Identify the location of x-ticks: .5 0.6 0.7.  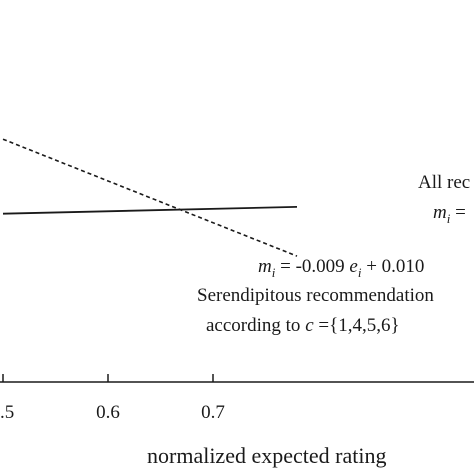
(112, 398).